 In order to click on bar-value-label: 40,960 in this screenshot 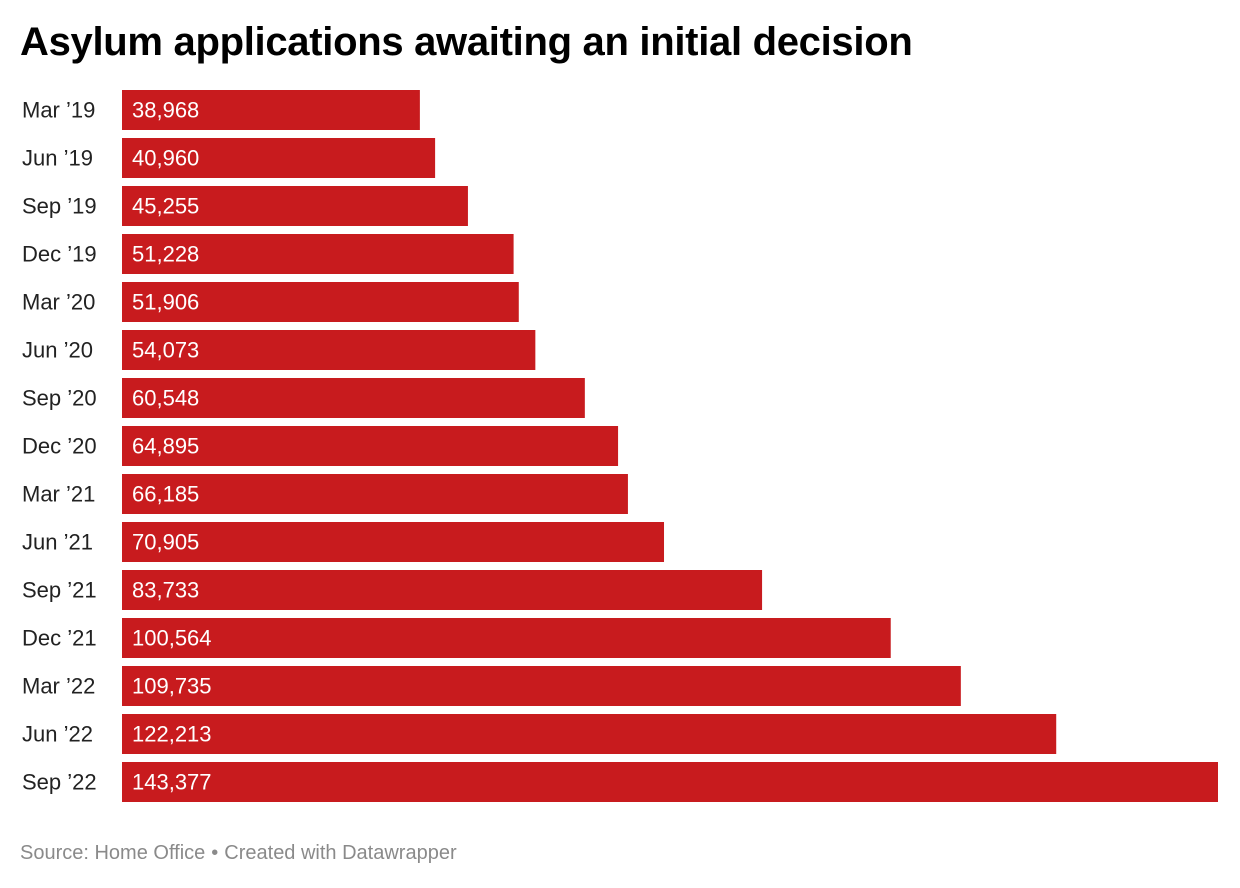, I will do `click(165, 158)`.